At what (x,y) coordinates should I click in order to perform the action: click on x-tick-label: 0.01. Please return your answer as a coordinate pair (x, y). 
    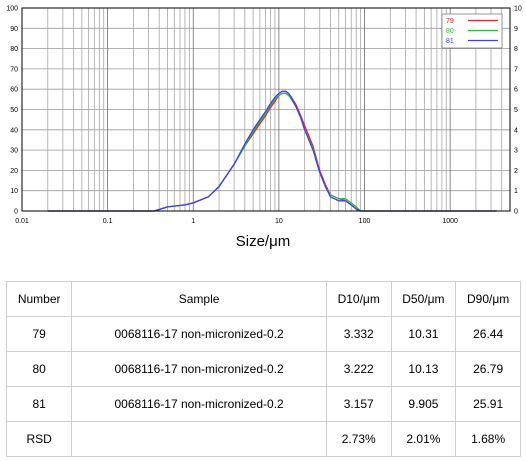
    Looking at the image, I should click on (22, 221).